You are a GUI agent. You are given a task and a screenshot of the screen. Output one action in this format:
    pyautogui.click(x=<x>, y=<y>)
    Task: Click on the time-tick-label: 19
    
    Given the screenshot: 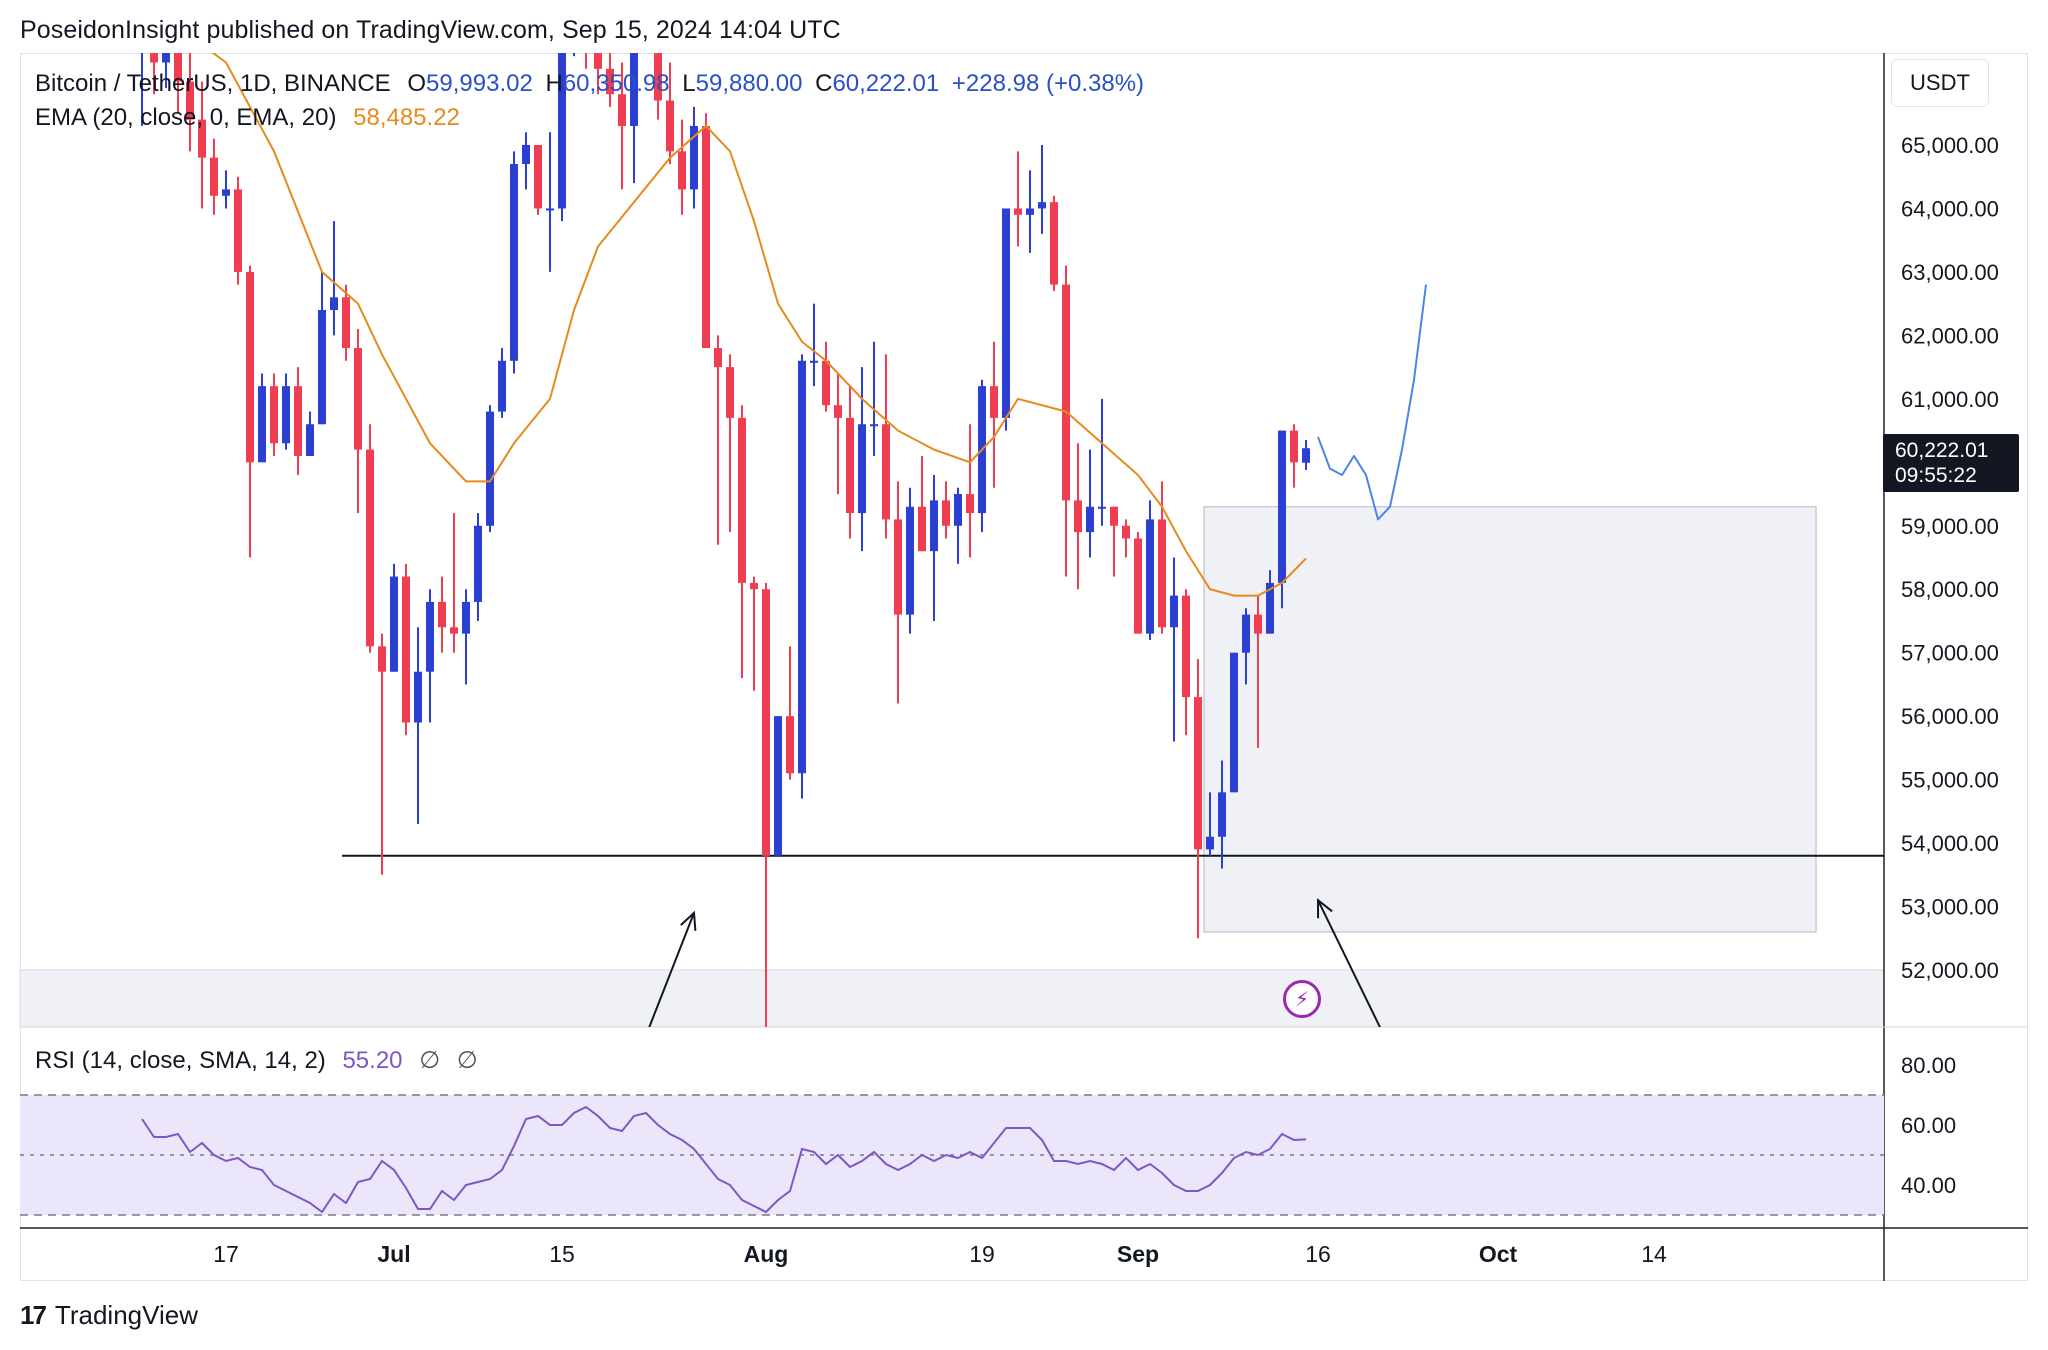 What is the action you would take?
    pyautogui.click(x=982, y=1254)
    